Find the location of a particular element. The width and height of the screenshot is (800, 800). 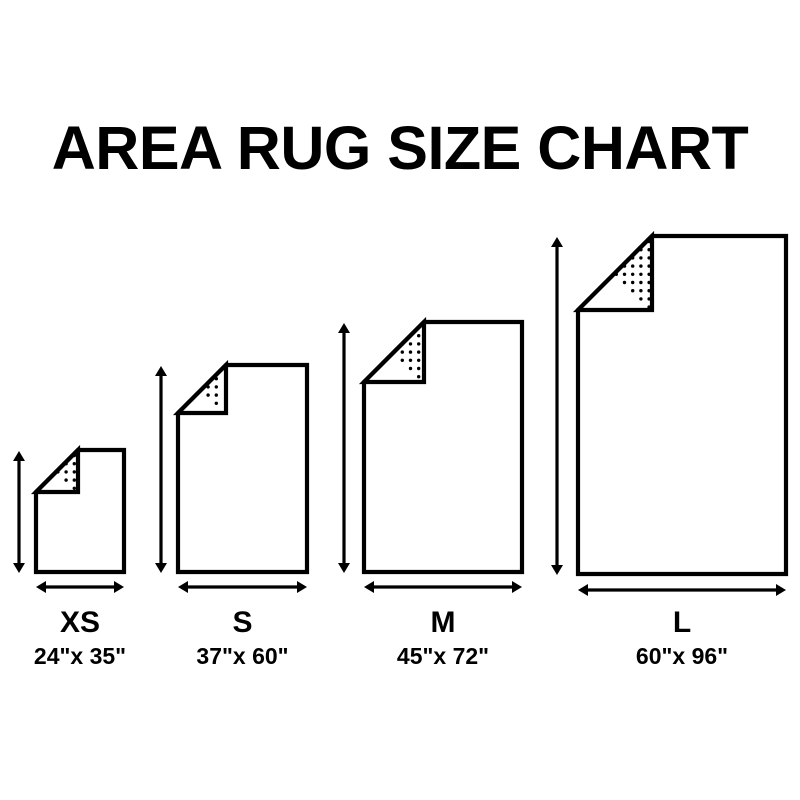

rug-size-m is located at coordinates (433, 454).